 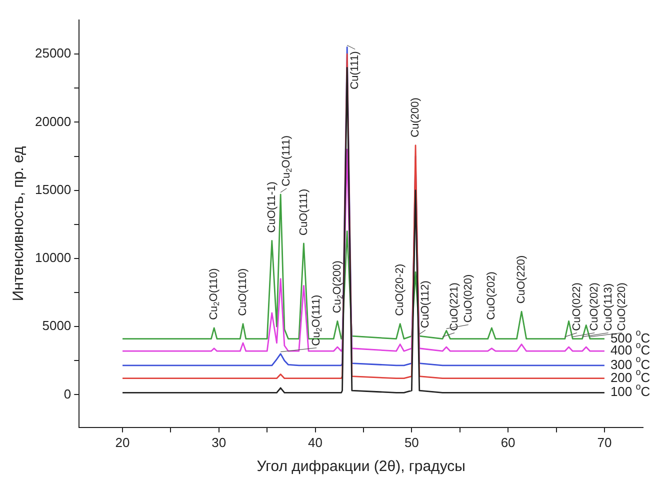 I want to click on y-tick-label: 5000, so click(x=57, y=326).